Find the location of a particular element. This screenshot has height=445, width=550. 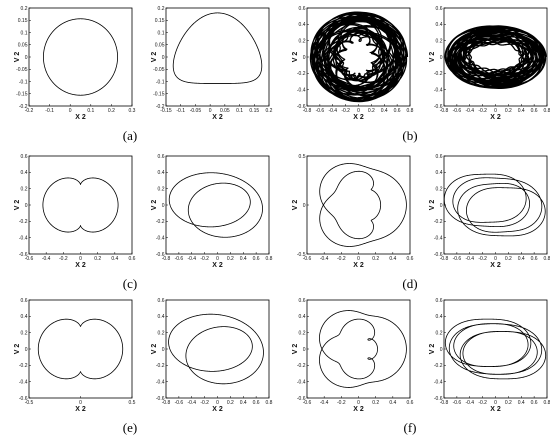

y-tick-label: -0.15 is located at coordinates (22, 95).